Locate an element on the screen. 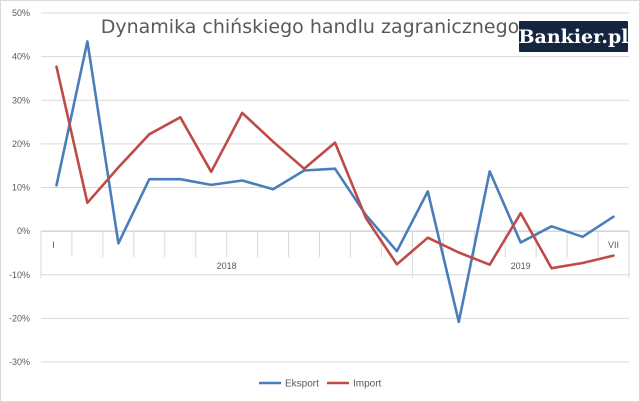  chart-title: Dynamika chińskiego handlu zagranicznego is located at coordinates (310, 27).